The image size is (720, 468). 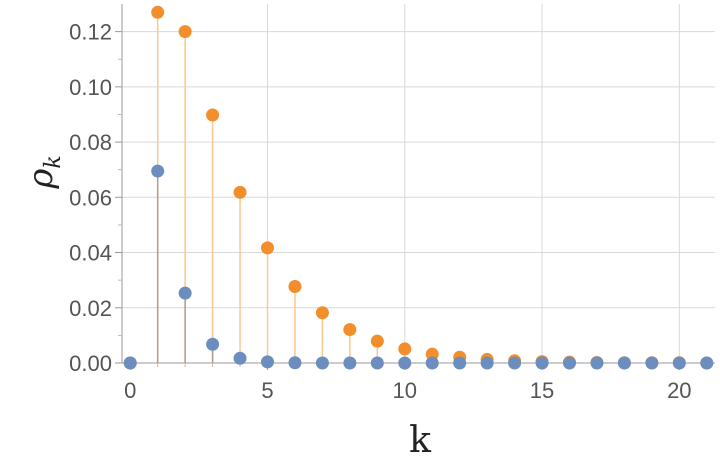 What do you see at coordinates (90, 308) in the screenshot?
I see `y-tick-label-1: 0.02` at bounding box center [90, 308].